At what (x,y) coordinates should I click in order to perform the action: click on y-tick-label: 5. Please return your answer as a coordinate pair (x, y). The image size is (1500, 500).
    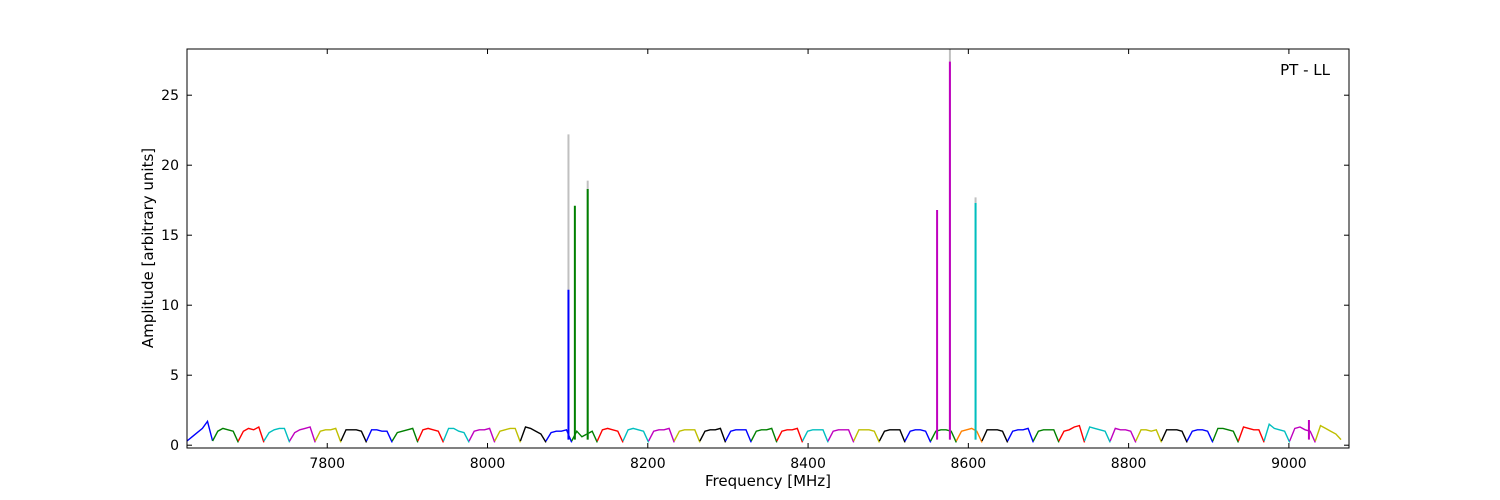
    Looking at the image, I should click on (174, 376).